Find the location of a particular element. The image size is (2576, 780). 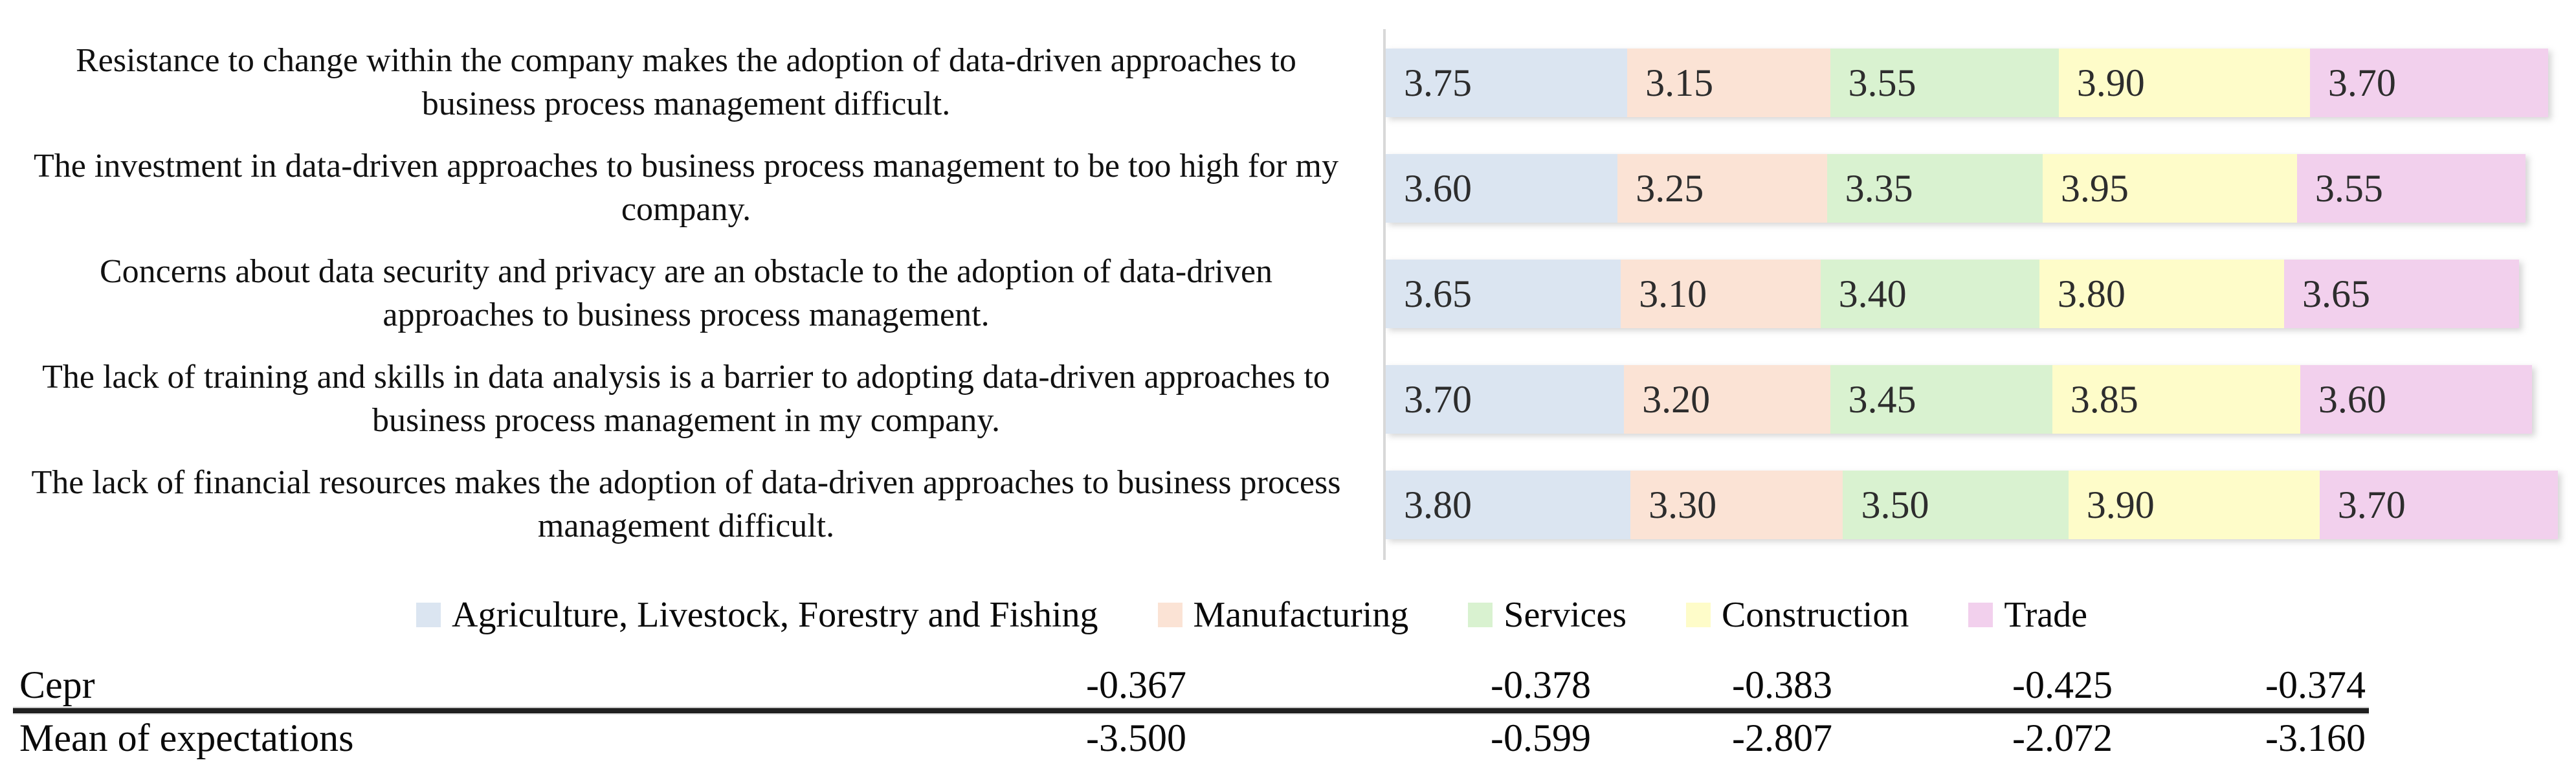

bar-value-label: 3.85 is located at coordinates (2104, 399).